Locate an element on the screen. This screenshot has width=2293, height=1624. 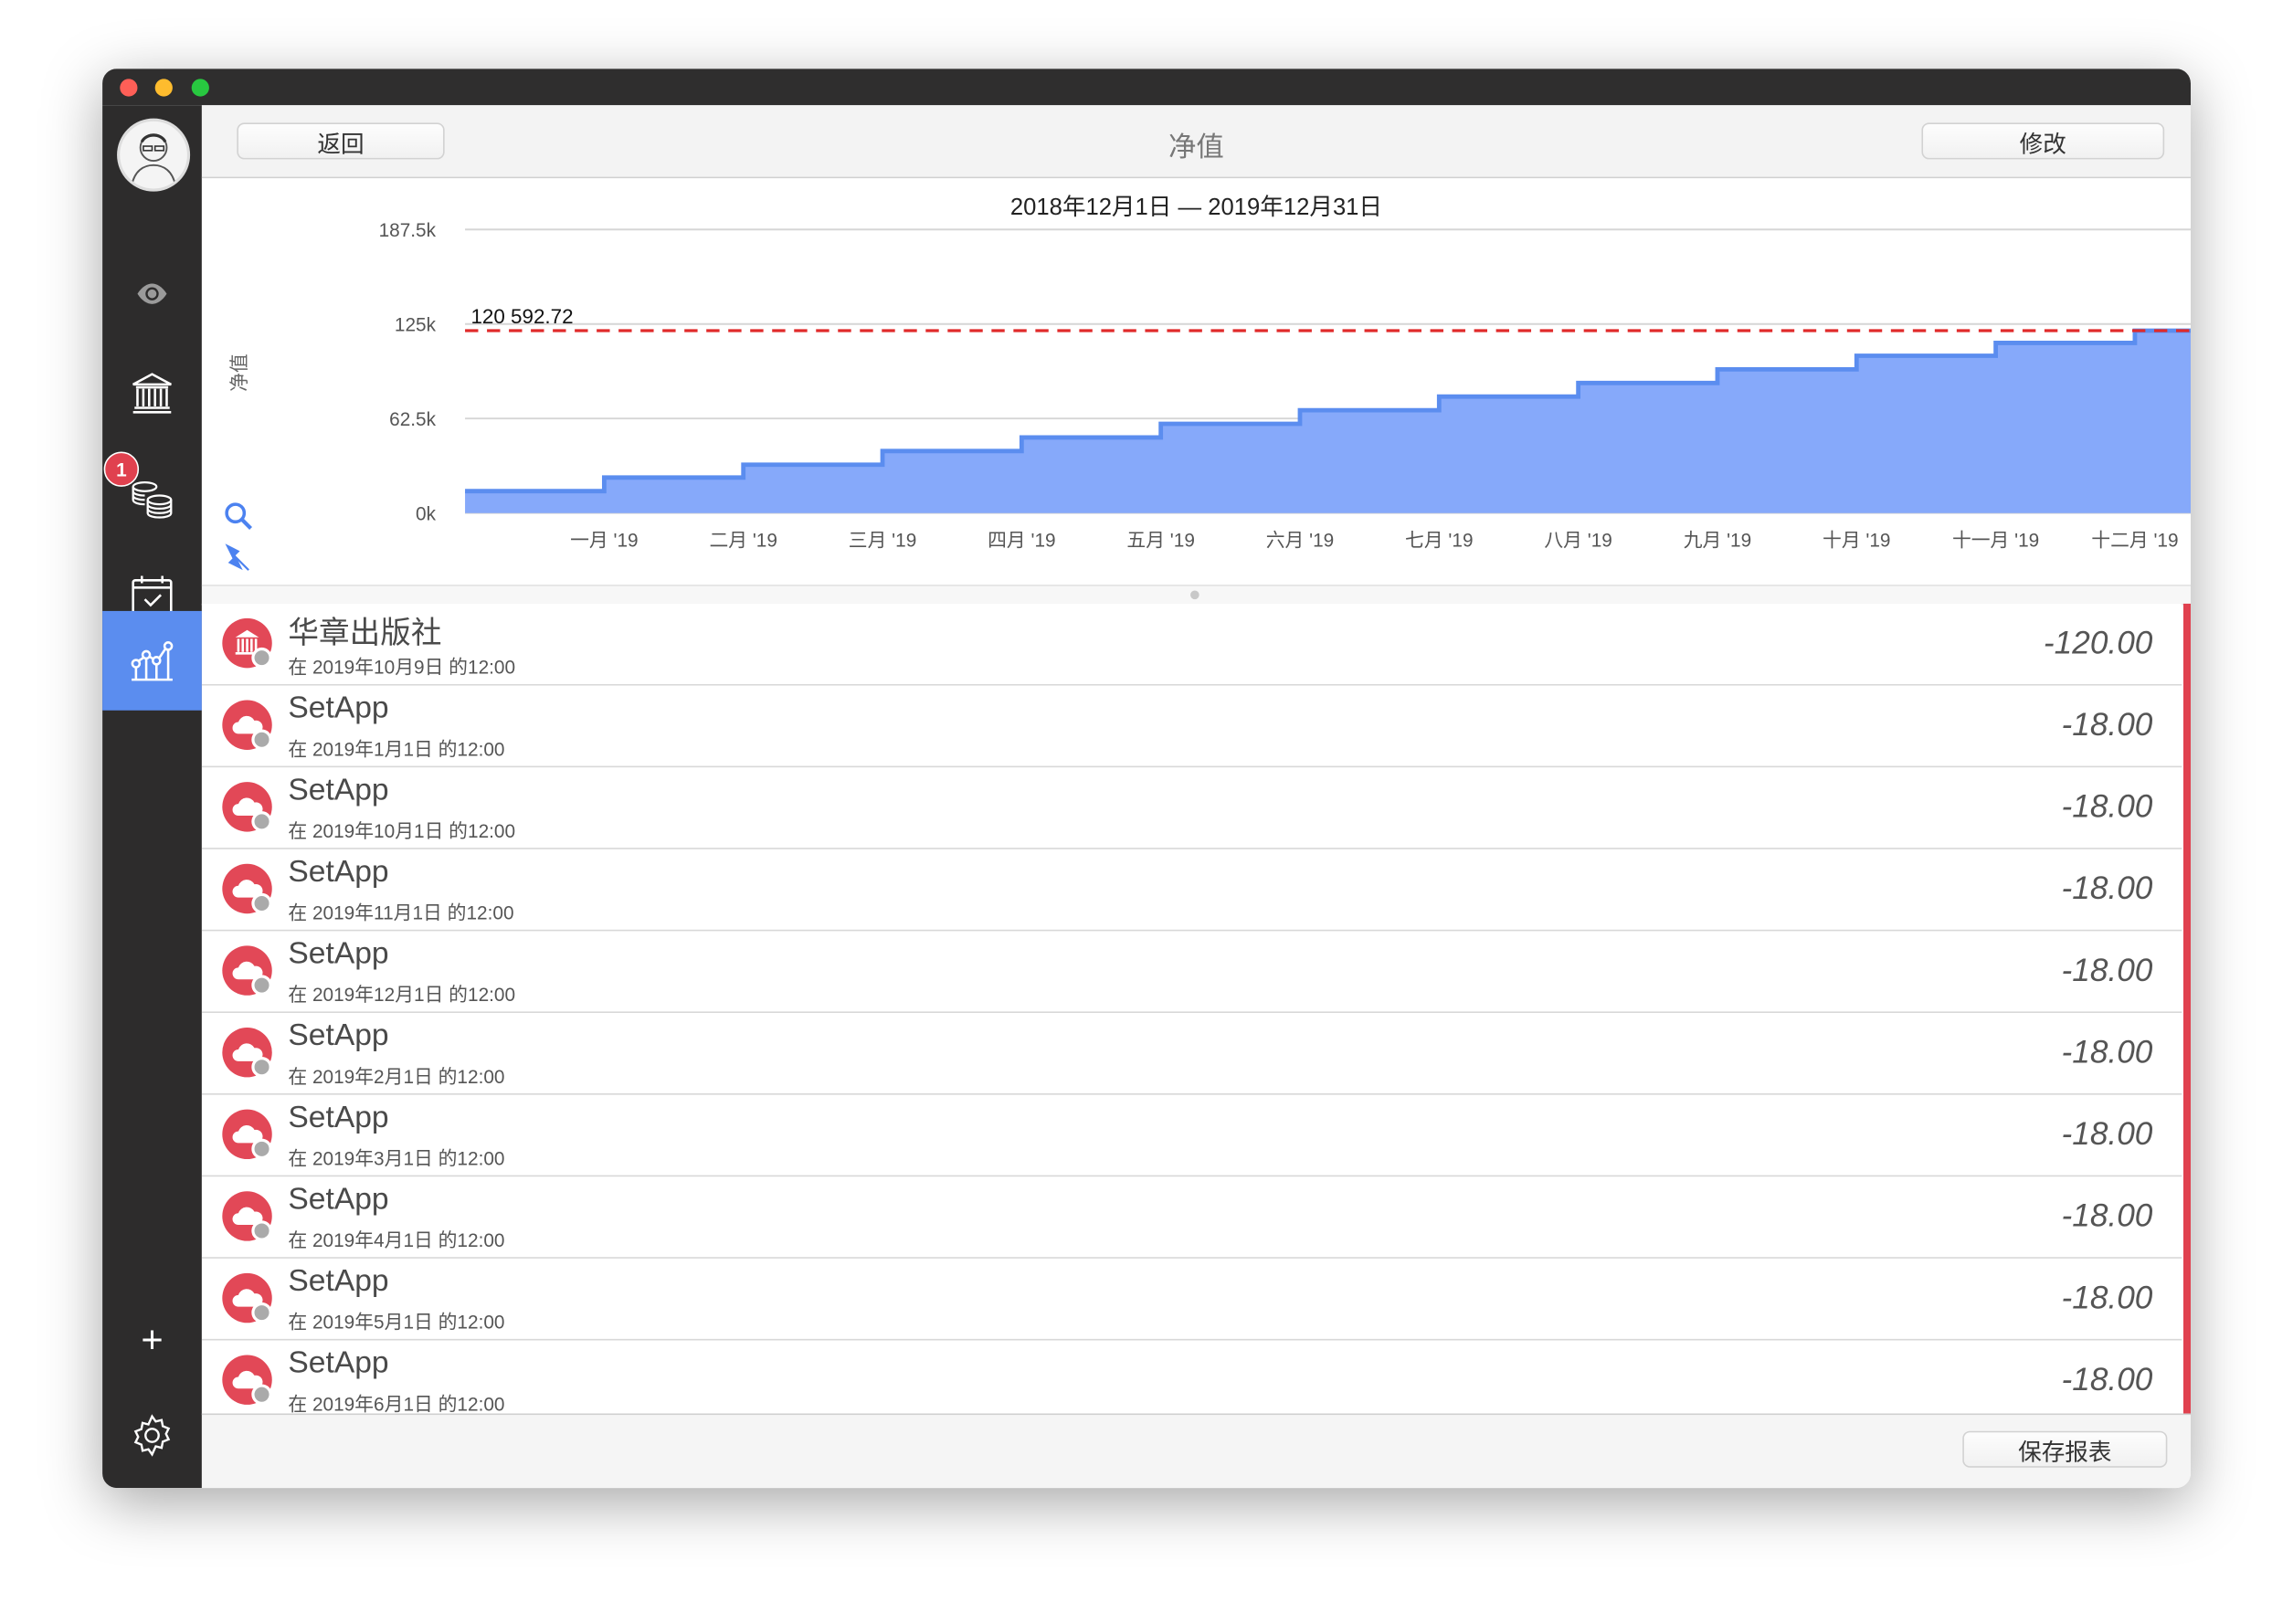
transaction-row: SetApp 在 2019年4月1日 的12:00 -18.00 is located at coordinates (1191, 1217).